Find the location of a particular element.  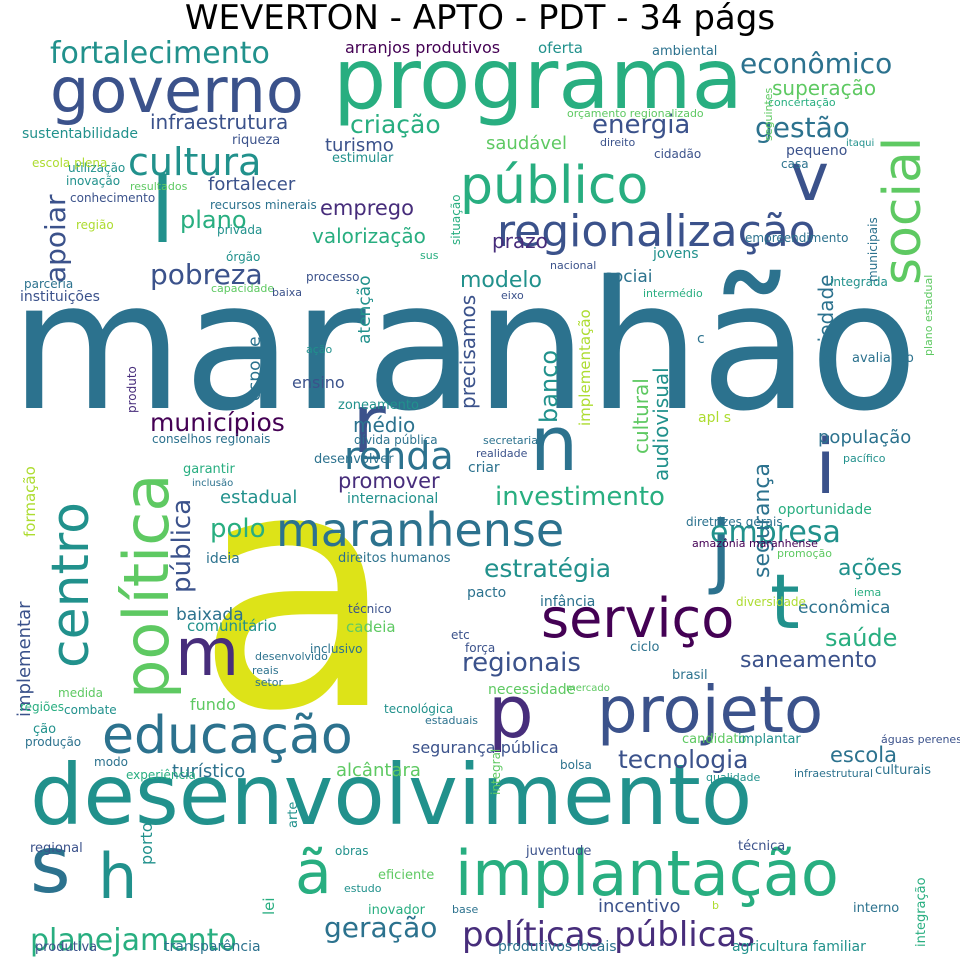

word: segurança is located at coordinates (762, 520).